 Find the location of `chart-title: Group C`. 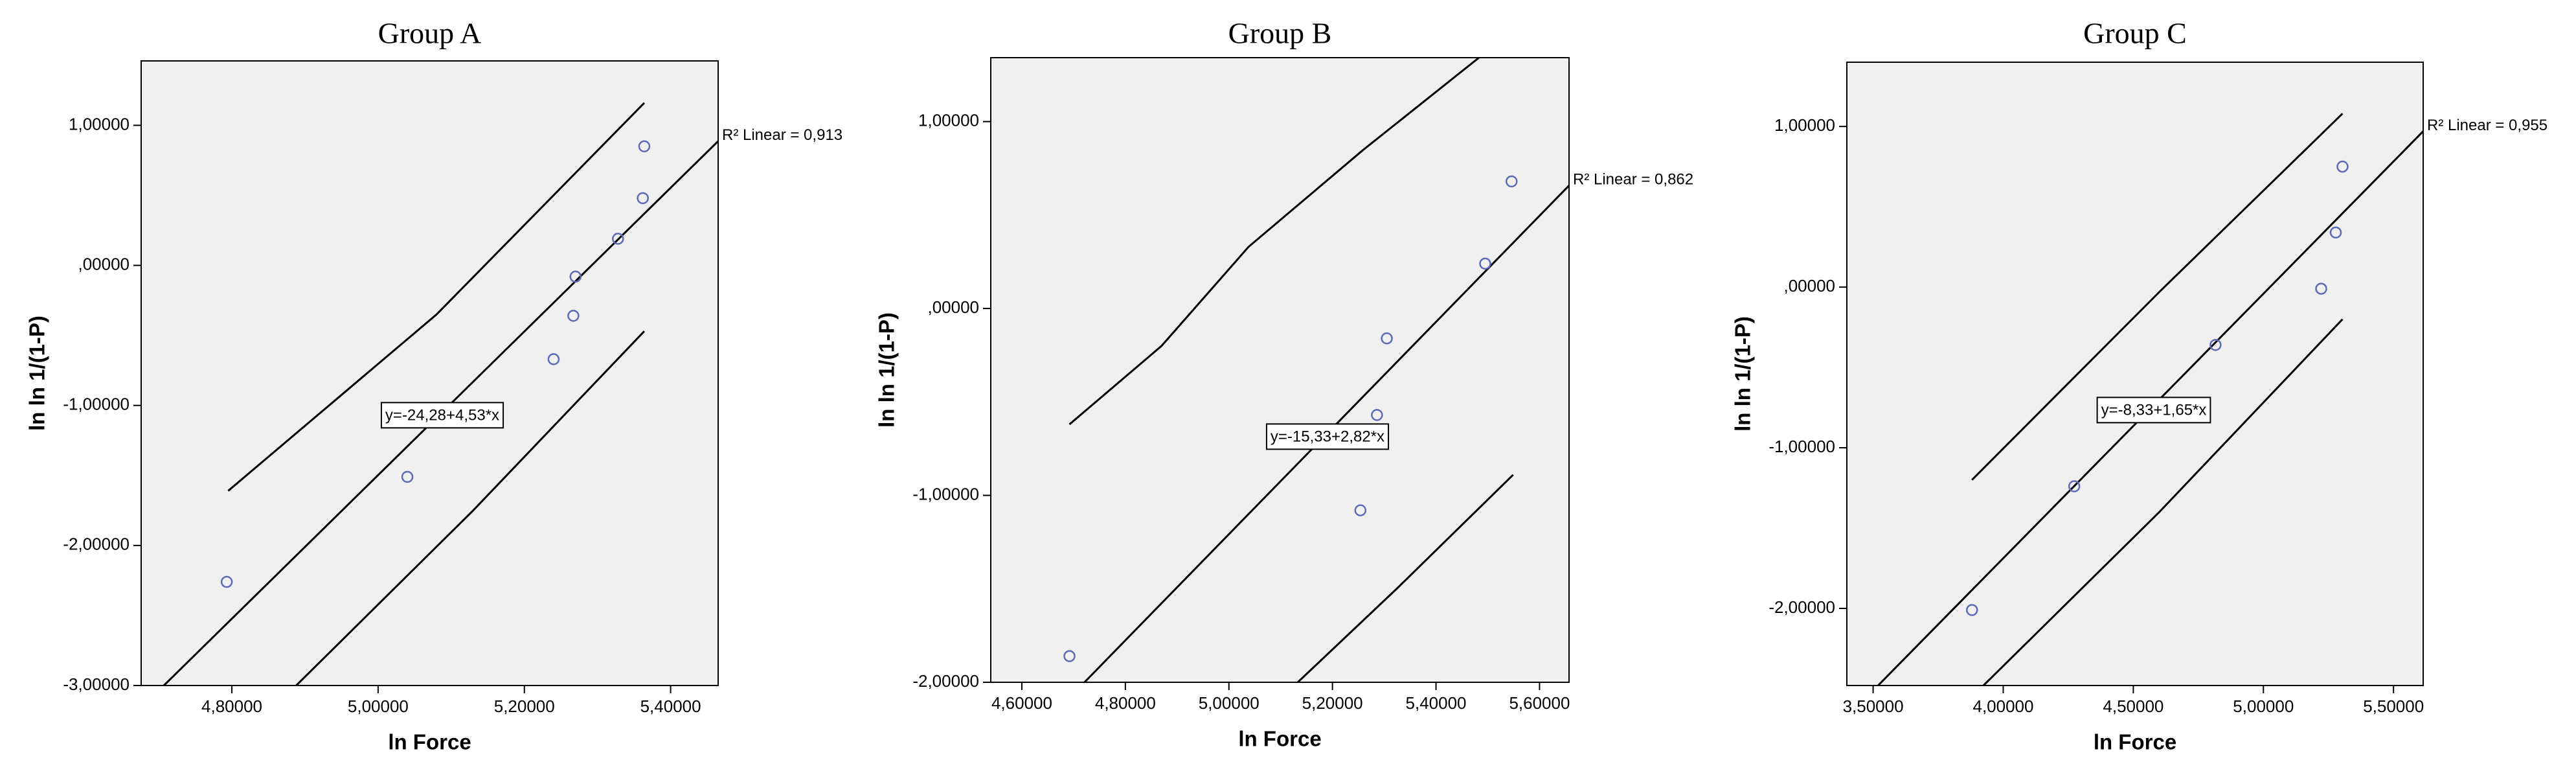

chart-title: Group C is located at coordinates (2135, 33).